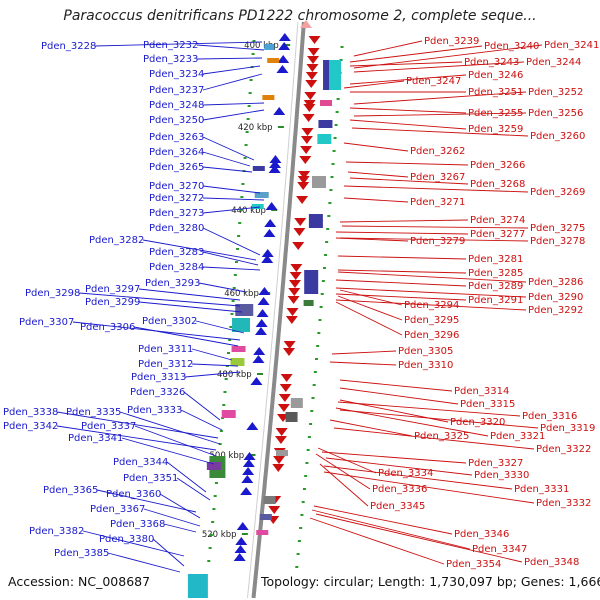 This screenshot has height=600, width=600. Describe the element at coordinates (158, 377) in the screenshot. I see `gene-label-pden-3313: Pden_3313` at that location.